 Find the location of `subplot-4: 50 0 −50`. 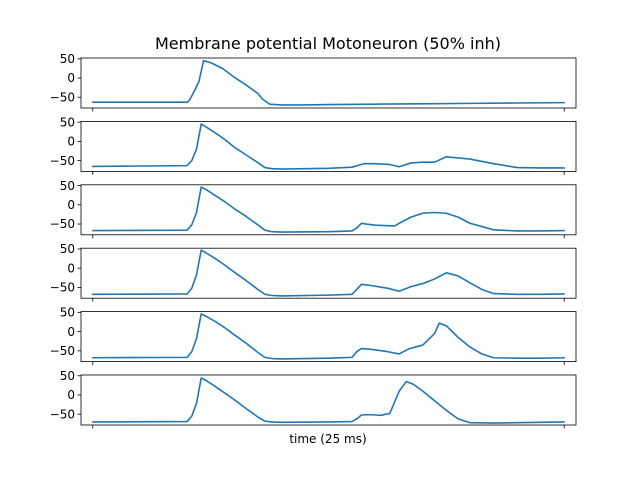

subplot-4: 50 0 −50 is located at coordinates (313, 272).